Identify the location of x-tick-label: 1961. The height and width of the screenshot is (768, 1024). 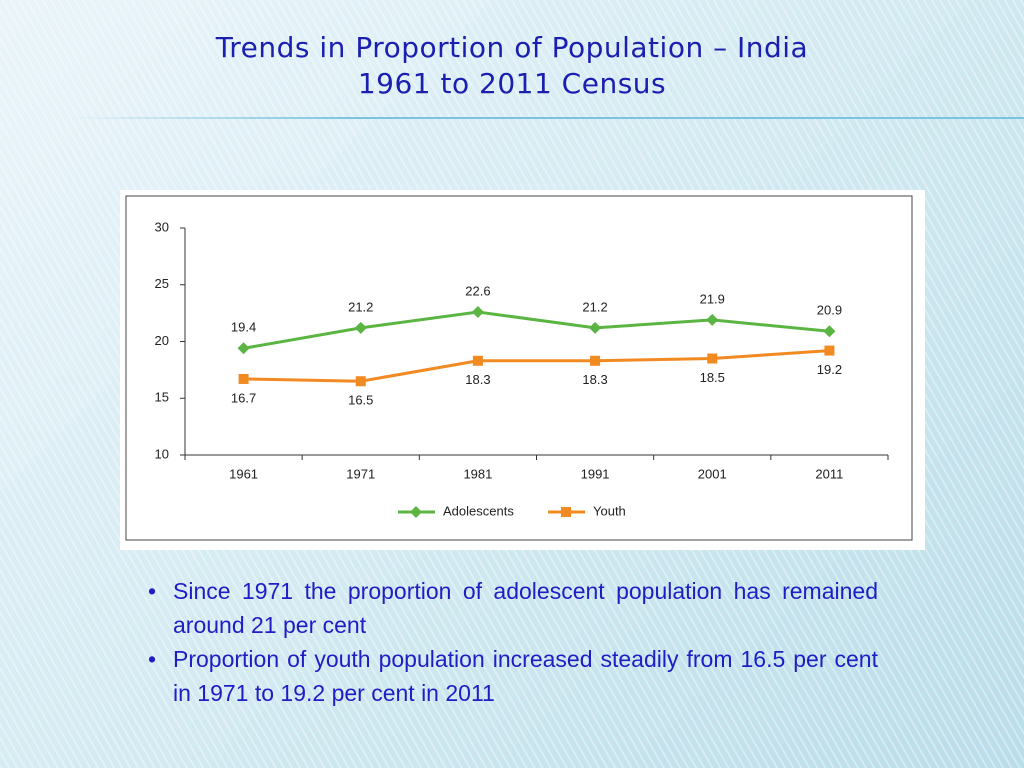
(243, 473).